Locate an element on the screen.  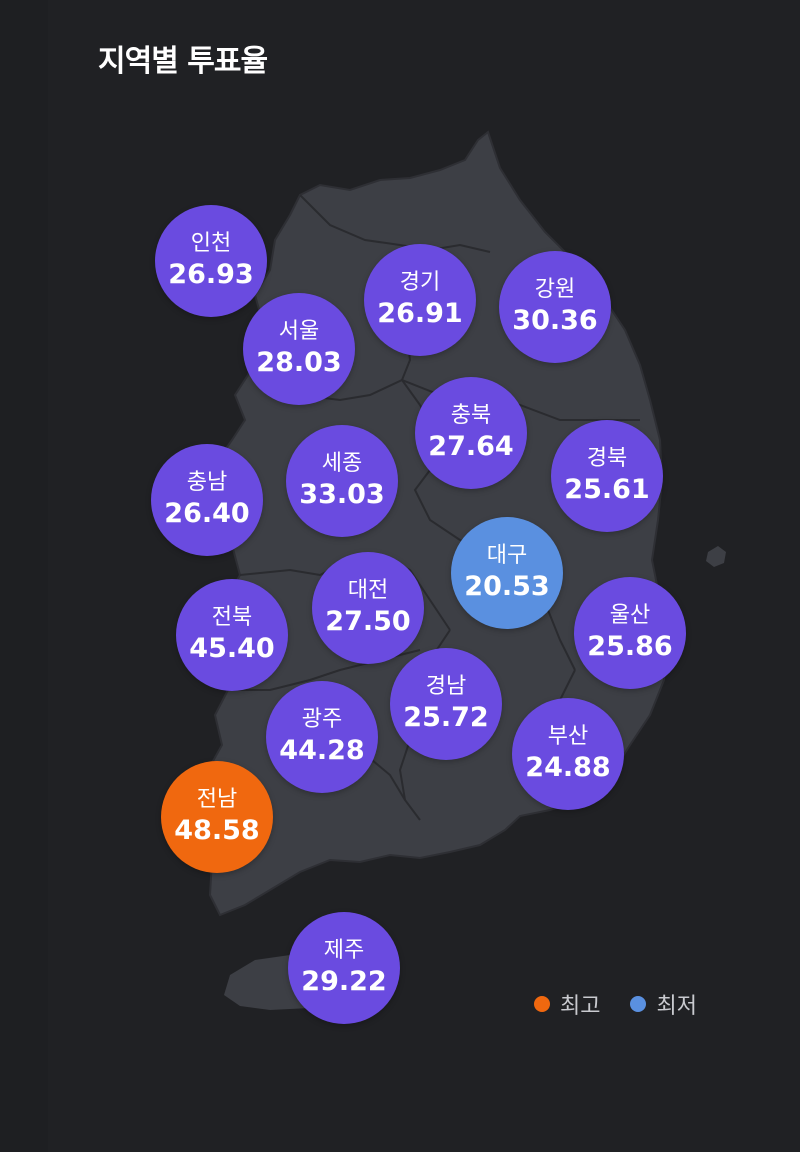
region-name: 경기 is located at coordinates (420, 282).